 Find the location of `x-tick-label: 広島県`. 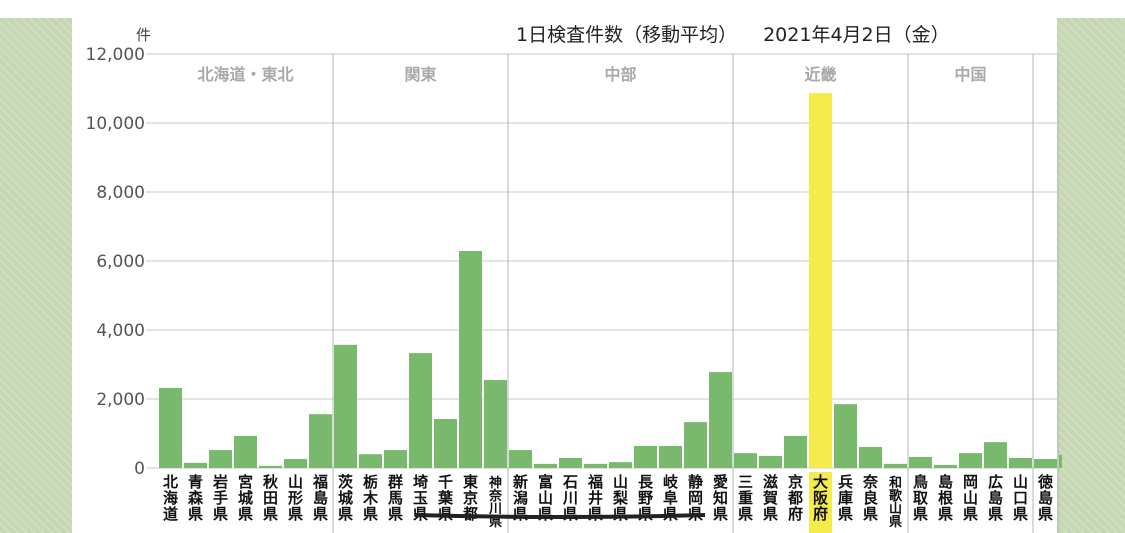

x-tick-label: 広島県 is located at coordinates (995, 498).